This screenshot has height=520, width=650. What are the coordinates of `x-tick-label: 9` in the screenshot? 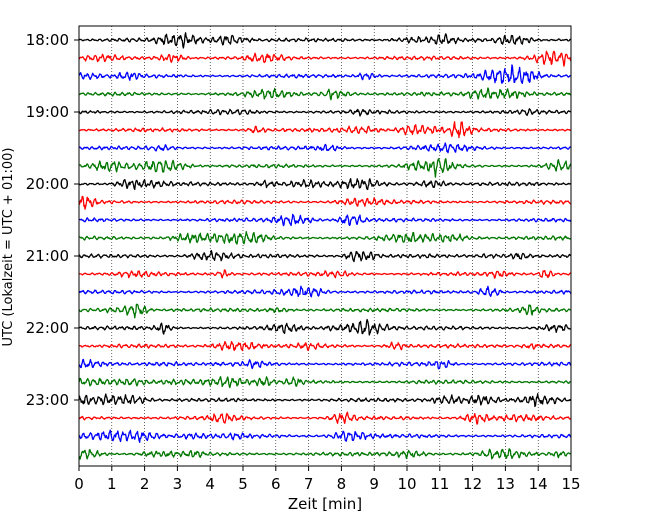 It's located at (374, 484).